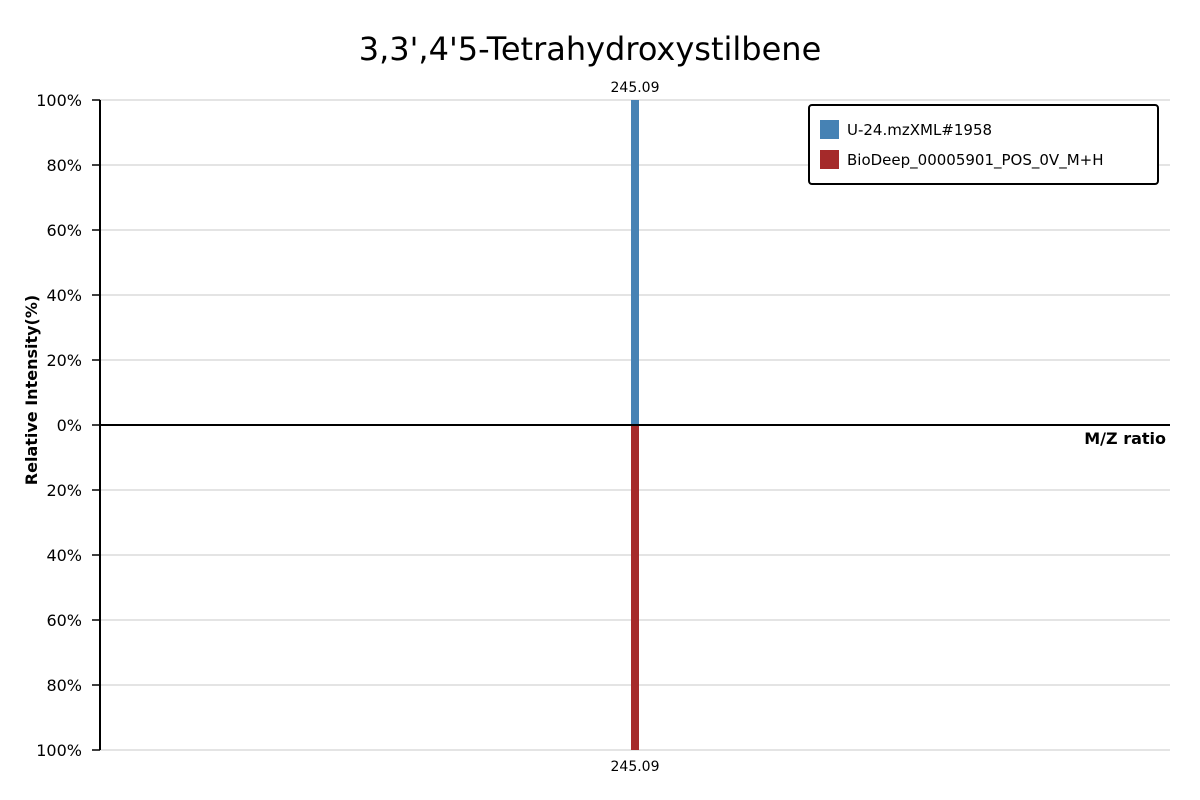  I want to click on legend-swatch-sample, so click(829, 129).